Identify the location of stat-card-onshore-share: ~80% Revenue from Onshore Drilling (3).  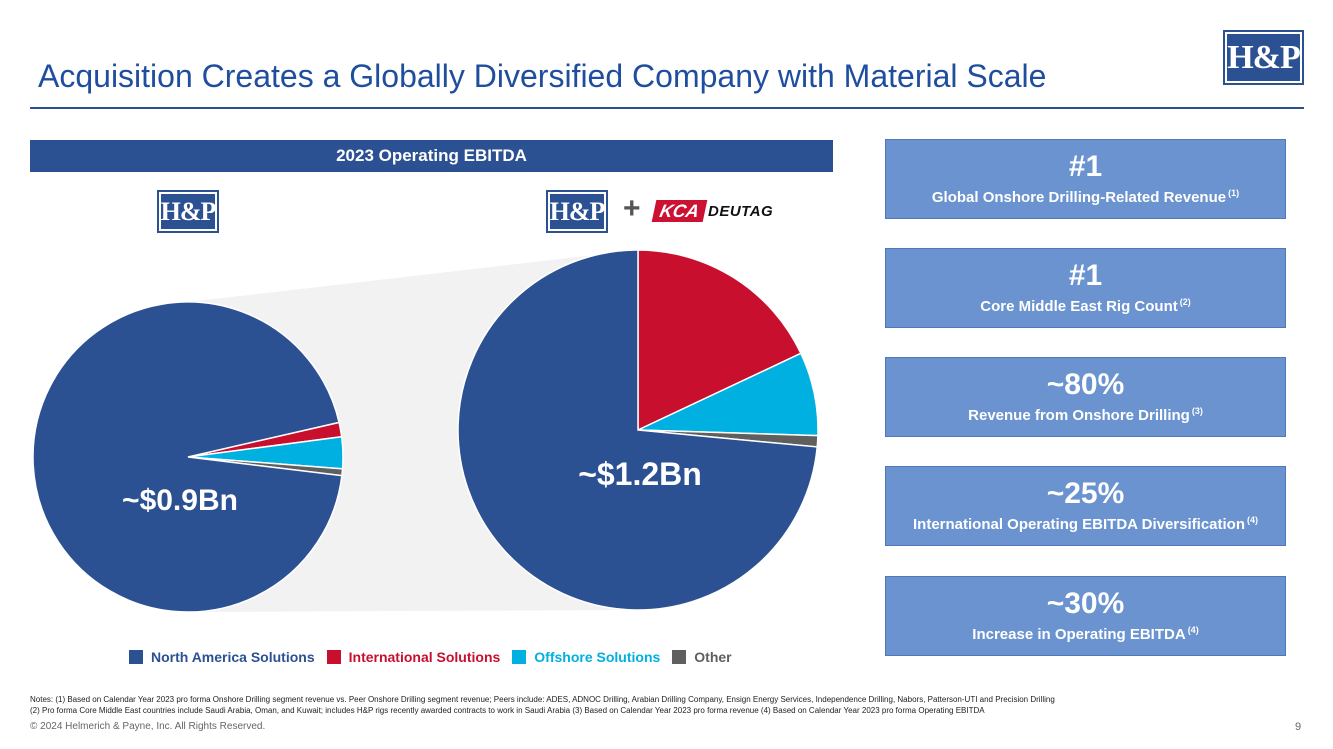
(1085, 397).